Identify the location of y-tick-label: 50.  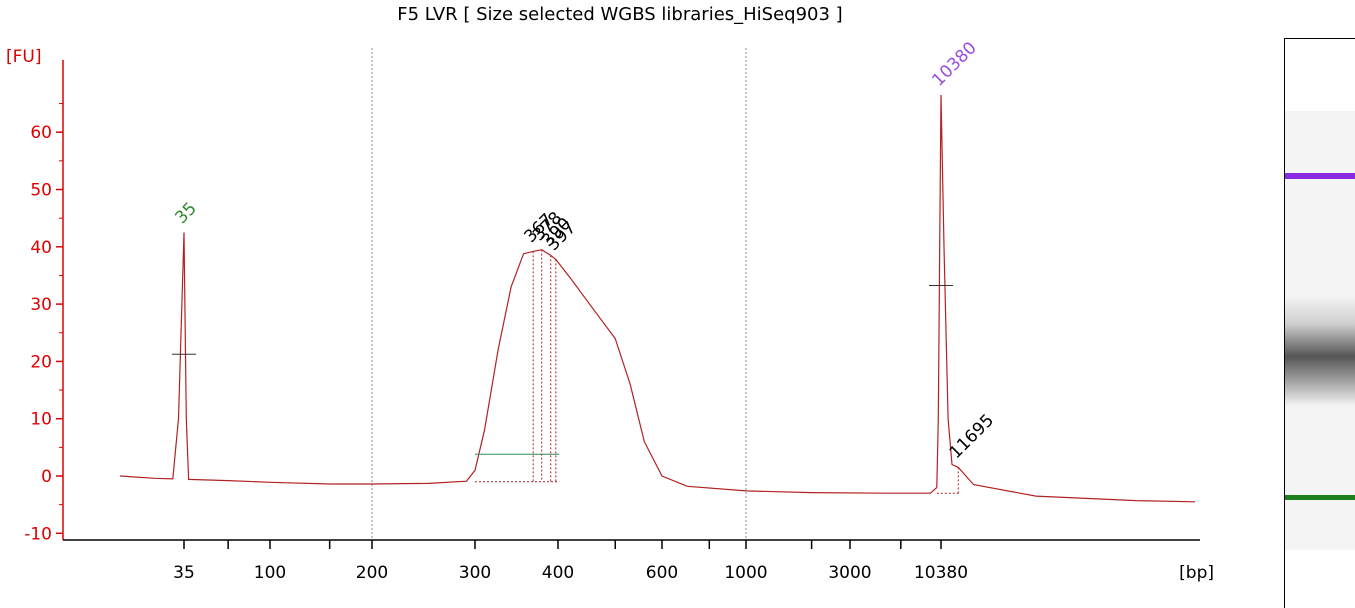
(41, 191).